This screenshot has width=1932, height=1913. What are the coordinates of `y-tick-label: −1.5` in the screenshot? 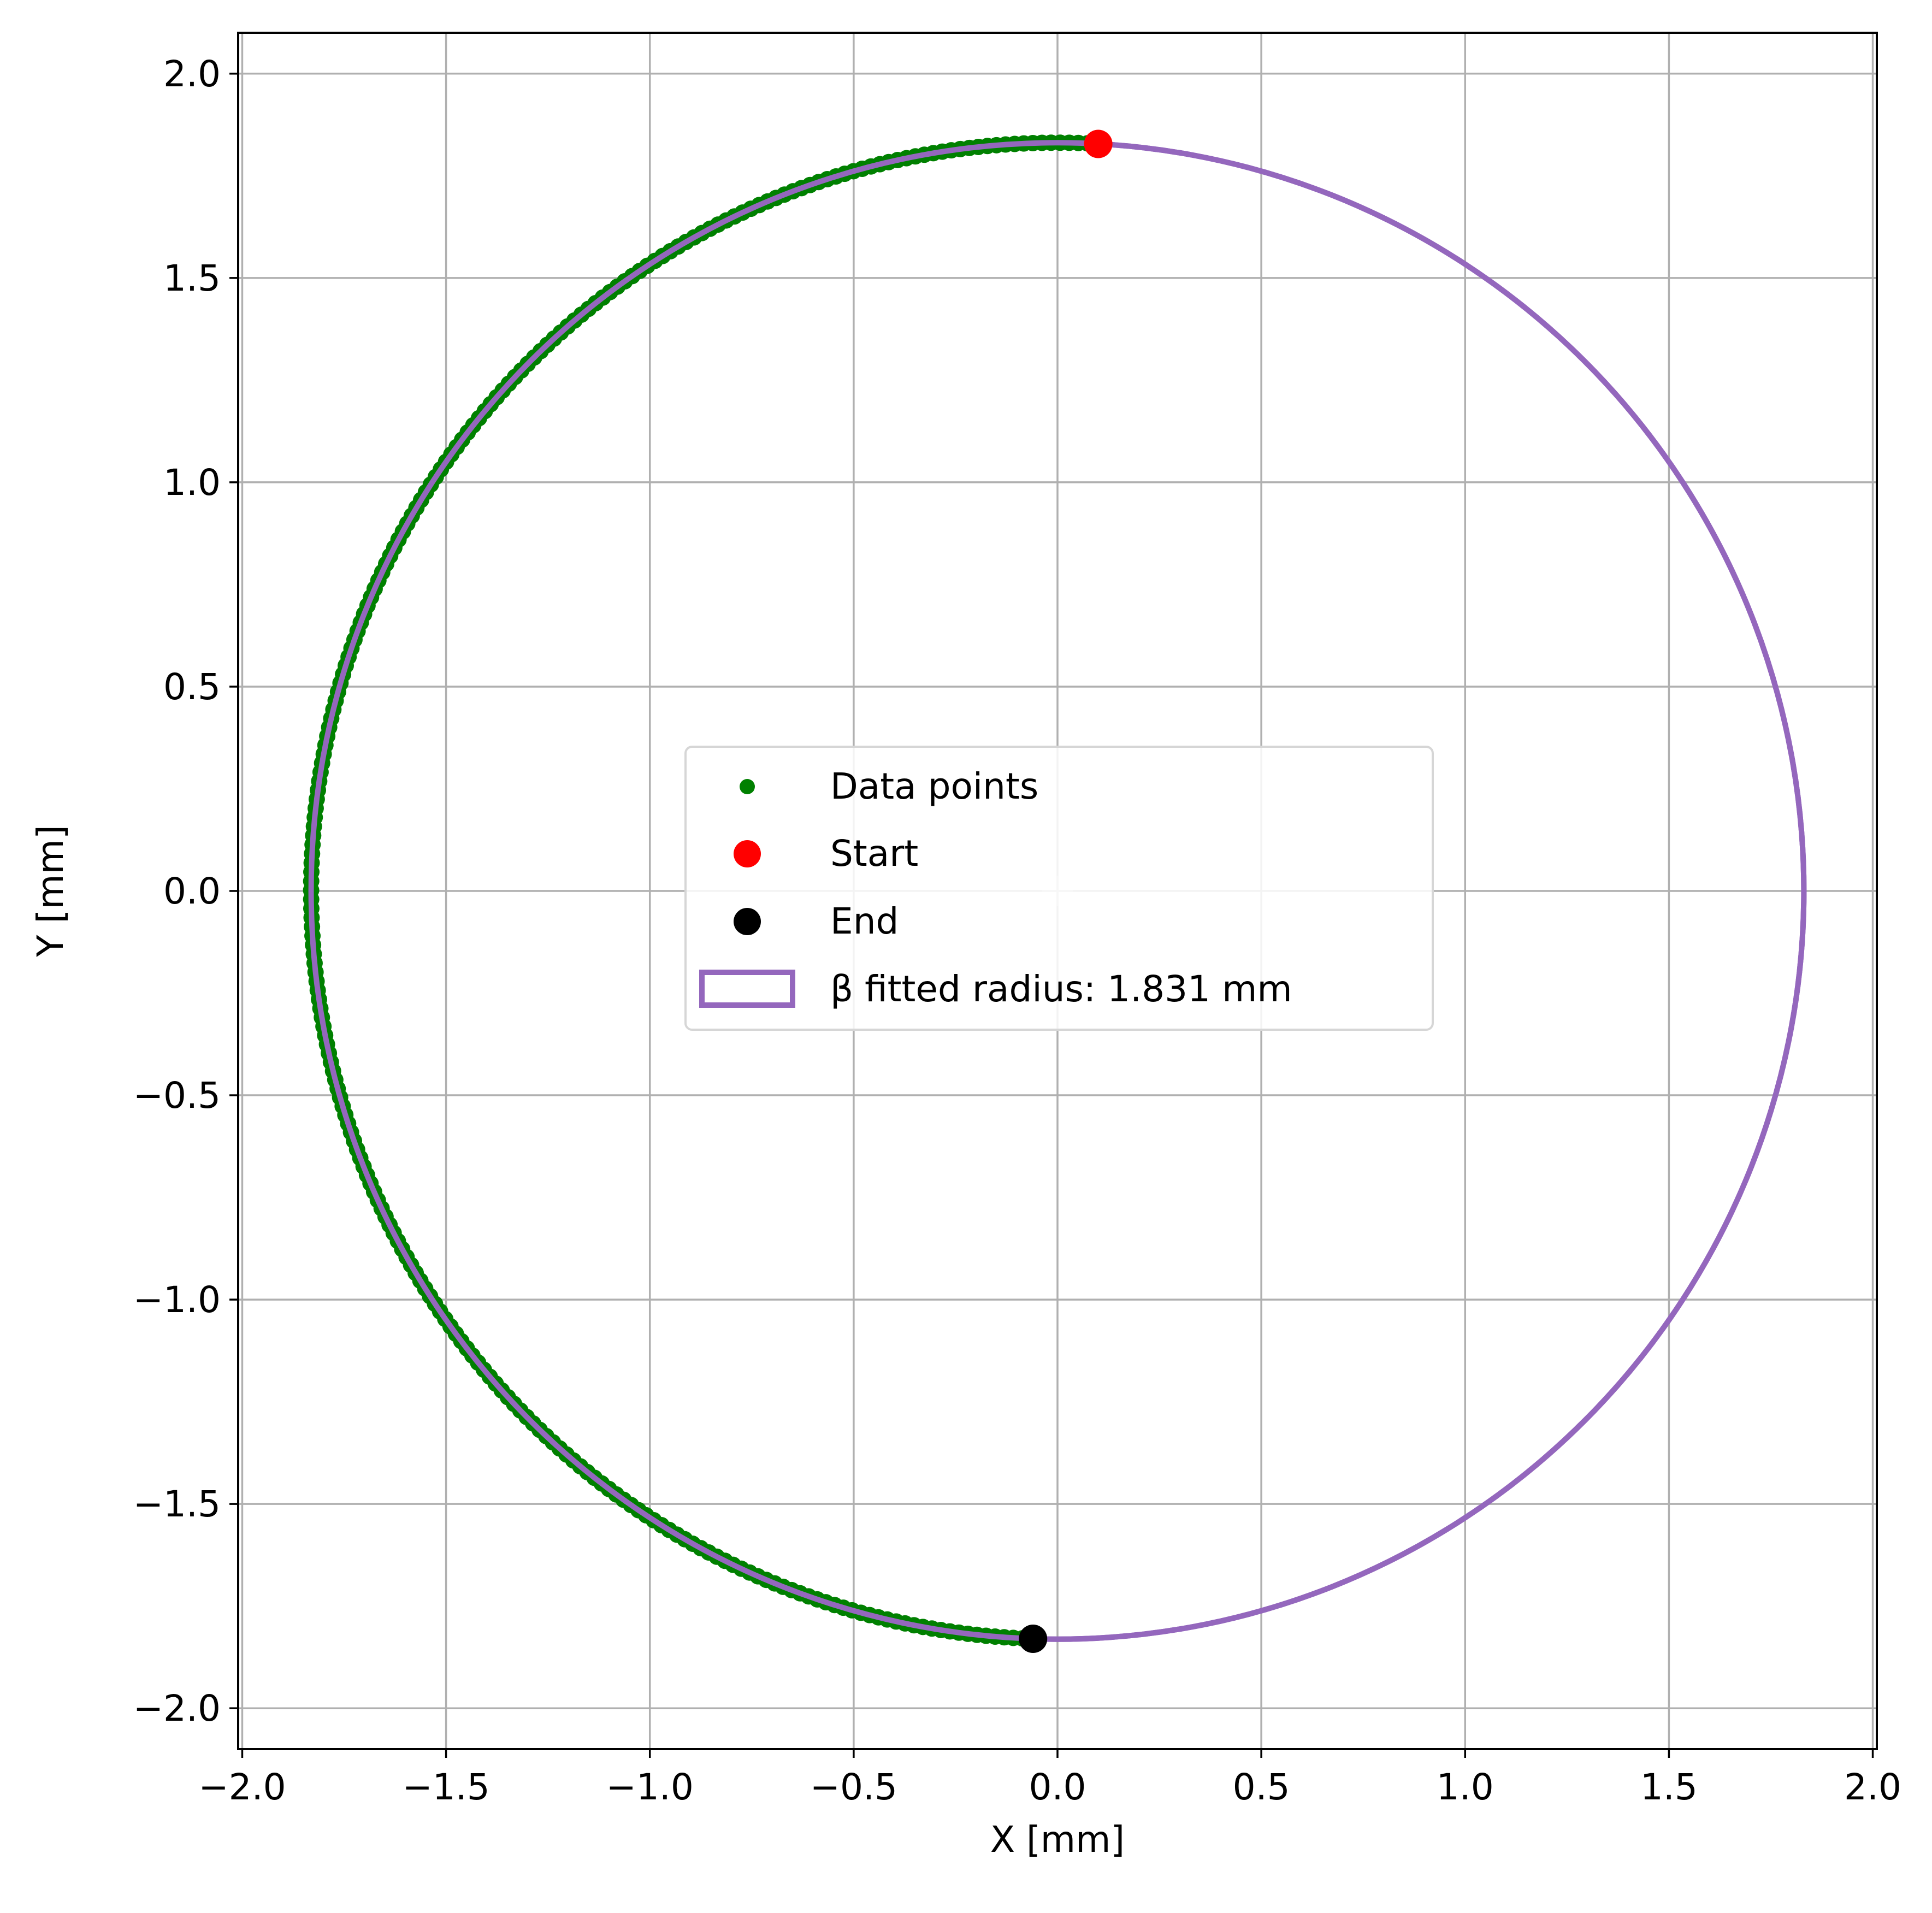 It's located at (177, 1504).